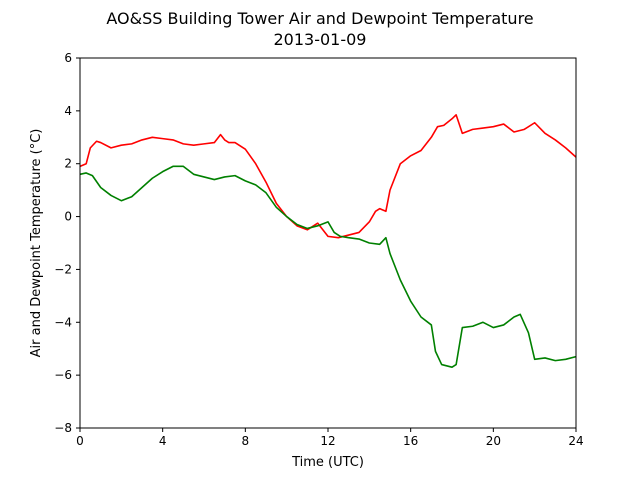  What do you see at coordinates (68, 58) in the screenshot?
I see `y-tick-label: 6` at bounding box center [68, 58].